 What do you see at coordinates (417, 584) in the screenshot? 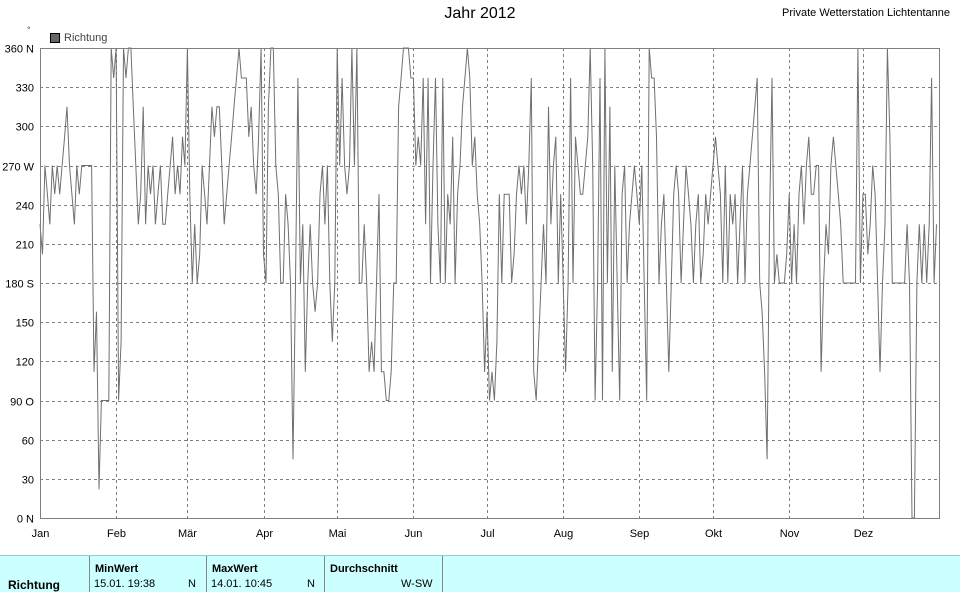
I see `stats-avg-value: W-SW` at bounding box center [417, 584].